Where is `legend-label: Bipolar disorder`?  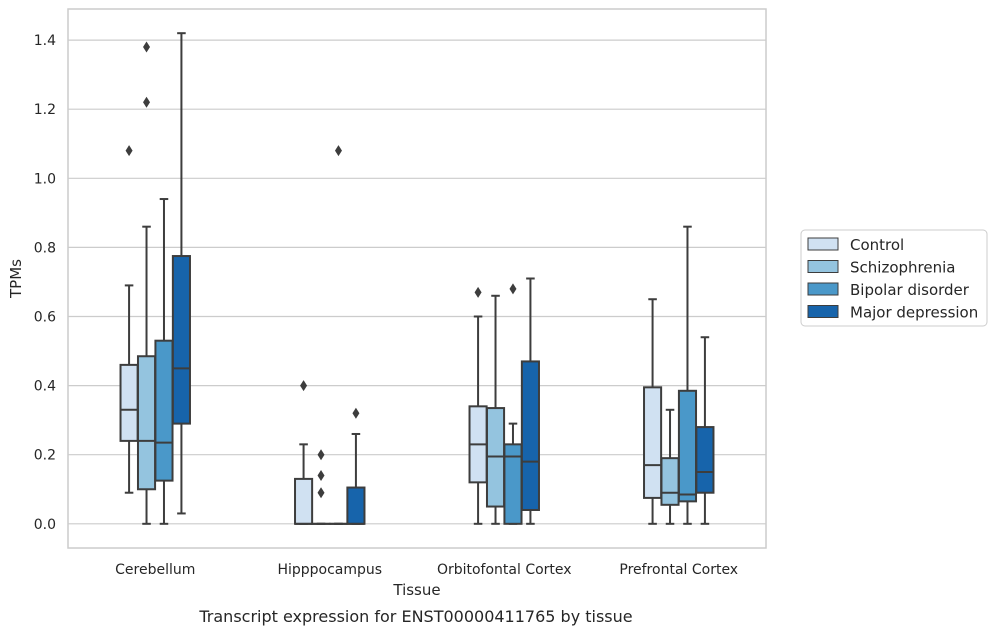 legend-label: Bipolar disorder is located at coordinates (910, 290).